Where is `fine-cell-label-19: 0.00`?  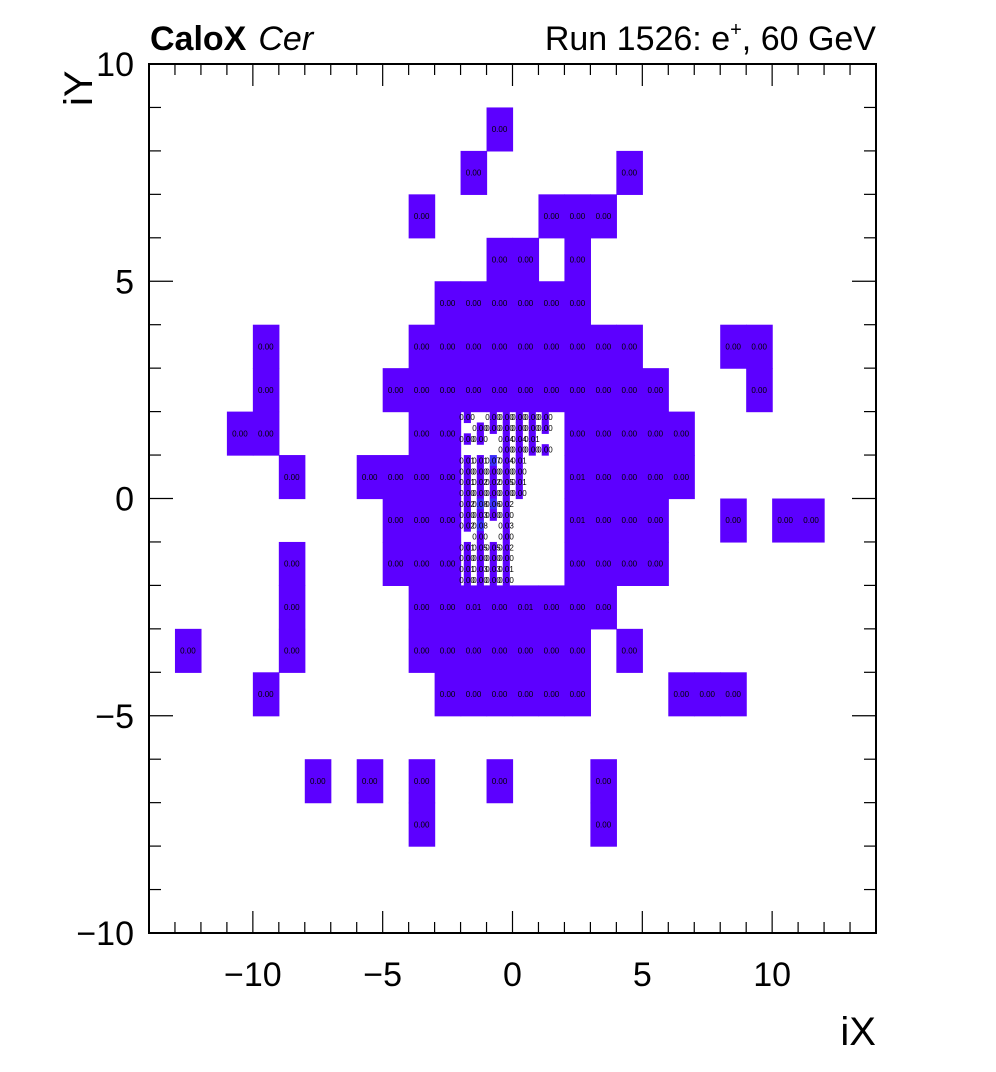
fine-cell-label-19: 0.00 is located at coordinates (532, 450).